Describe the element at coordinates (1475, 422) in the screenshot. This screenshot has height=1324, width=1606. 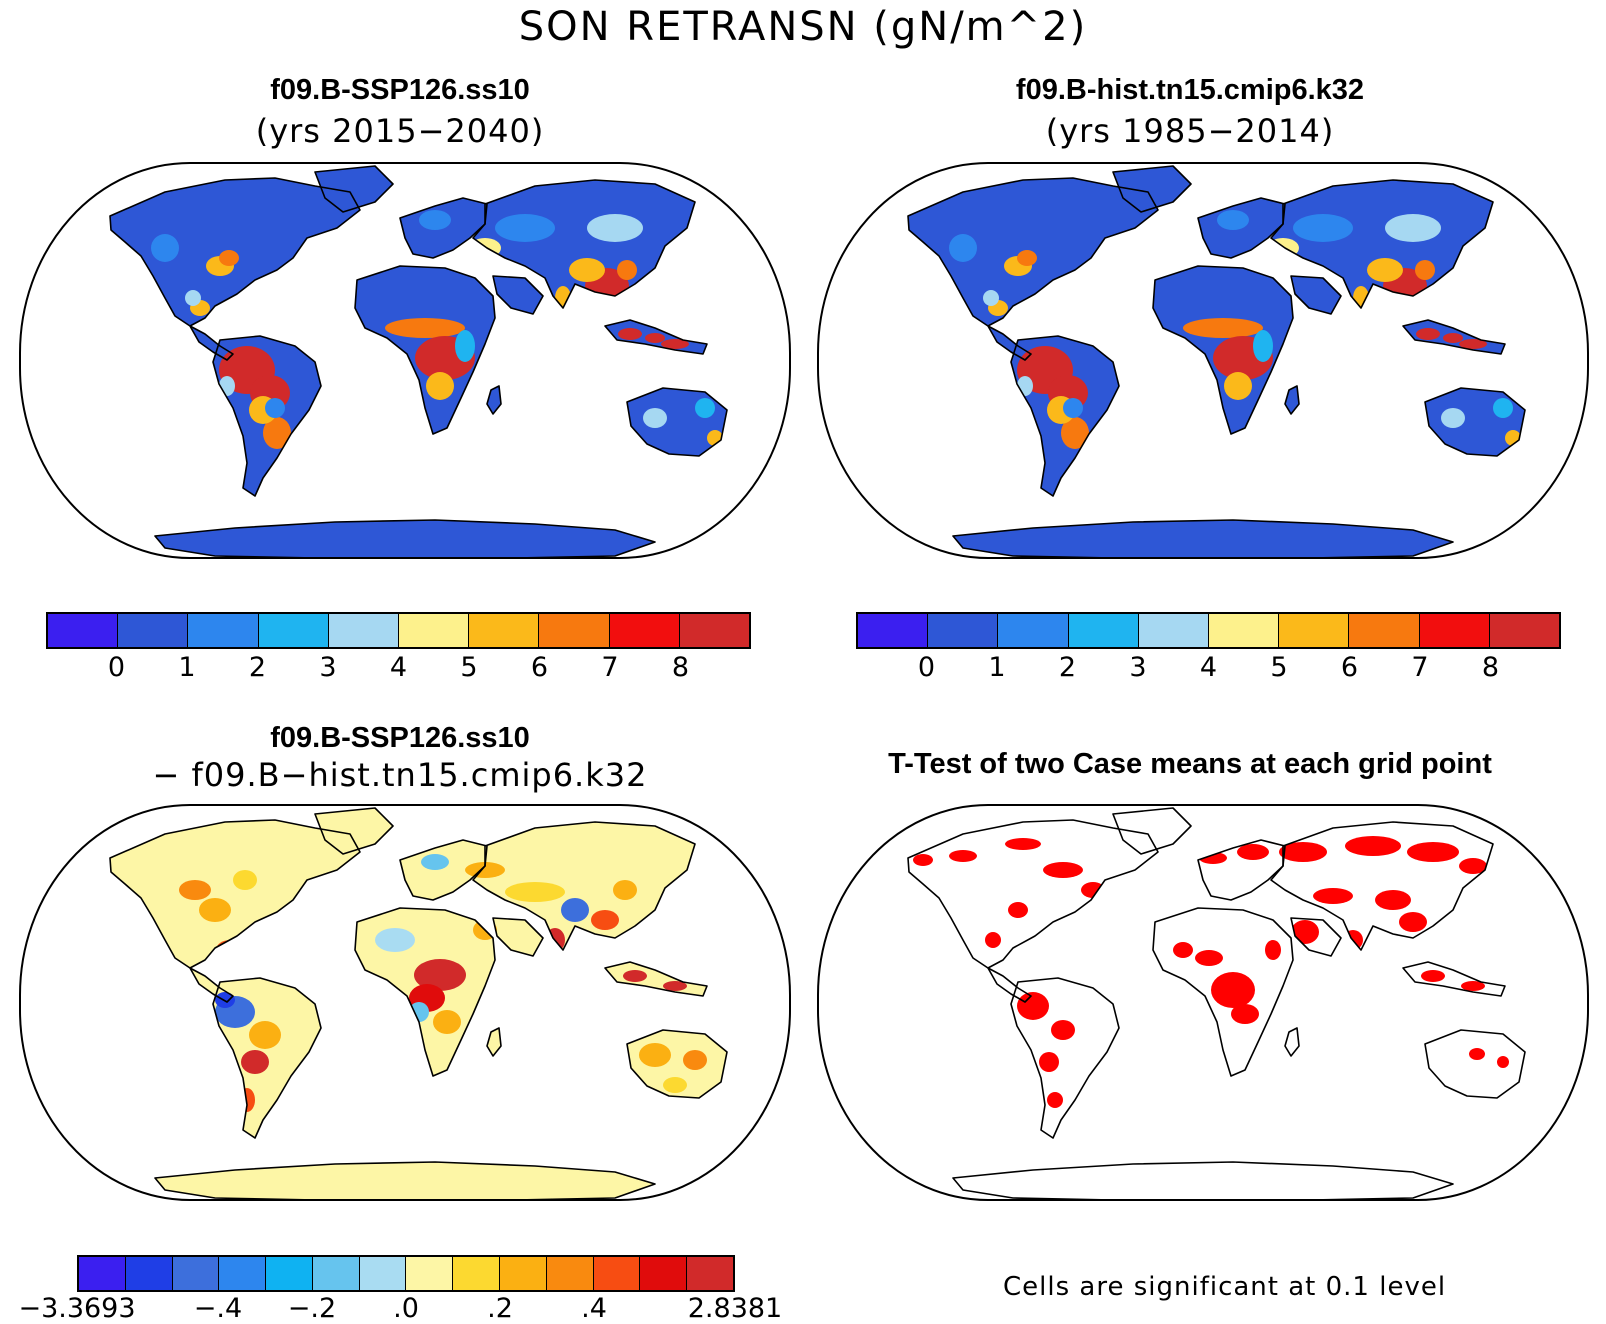
I see `coastline-australia` at that location.